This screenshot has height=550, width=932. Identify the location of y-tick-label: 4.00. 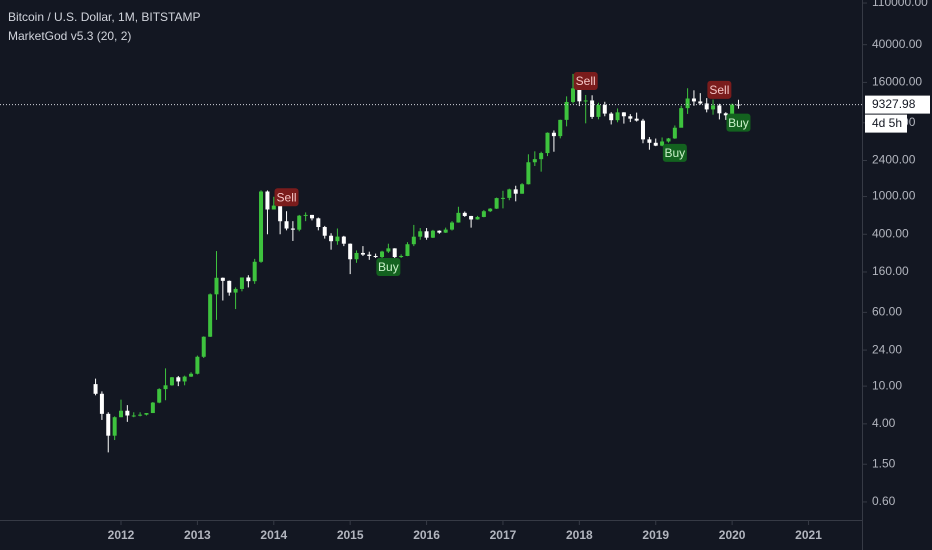
(884, 423).